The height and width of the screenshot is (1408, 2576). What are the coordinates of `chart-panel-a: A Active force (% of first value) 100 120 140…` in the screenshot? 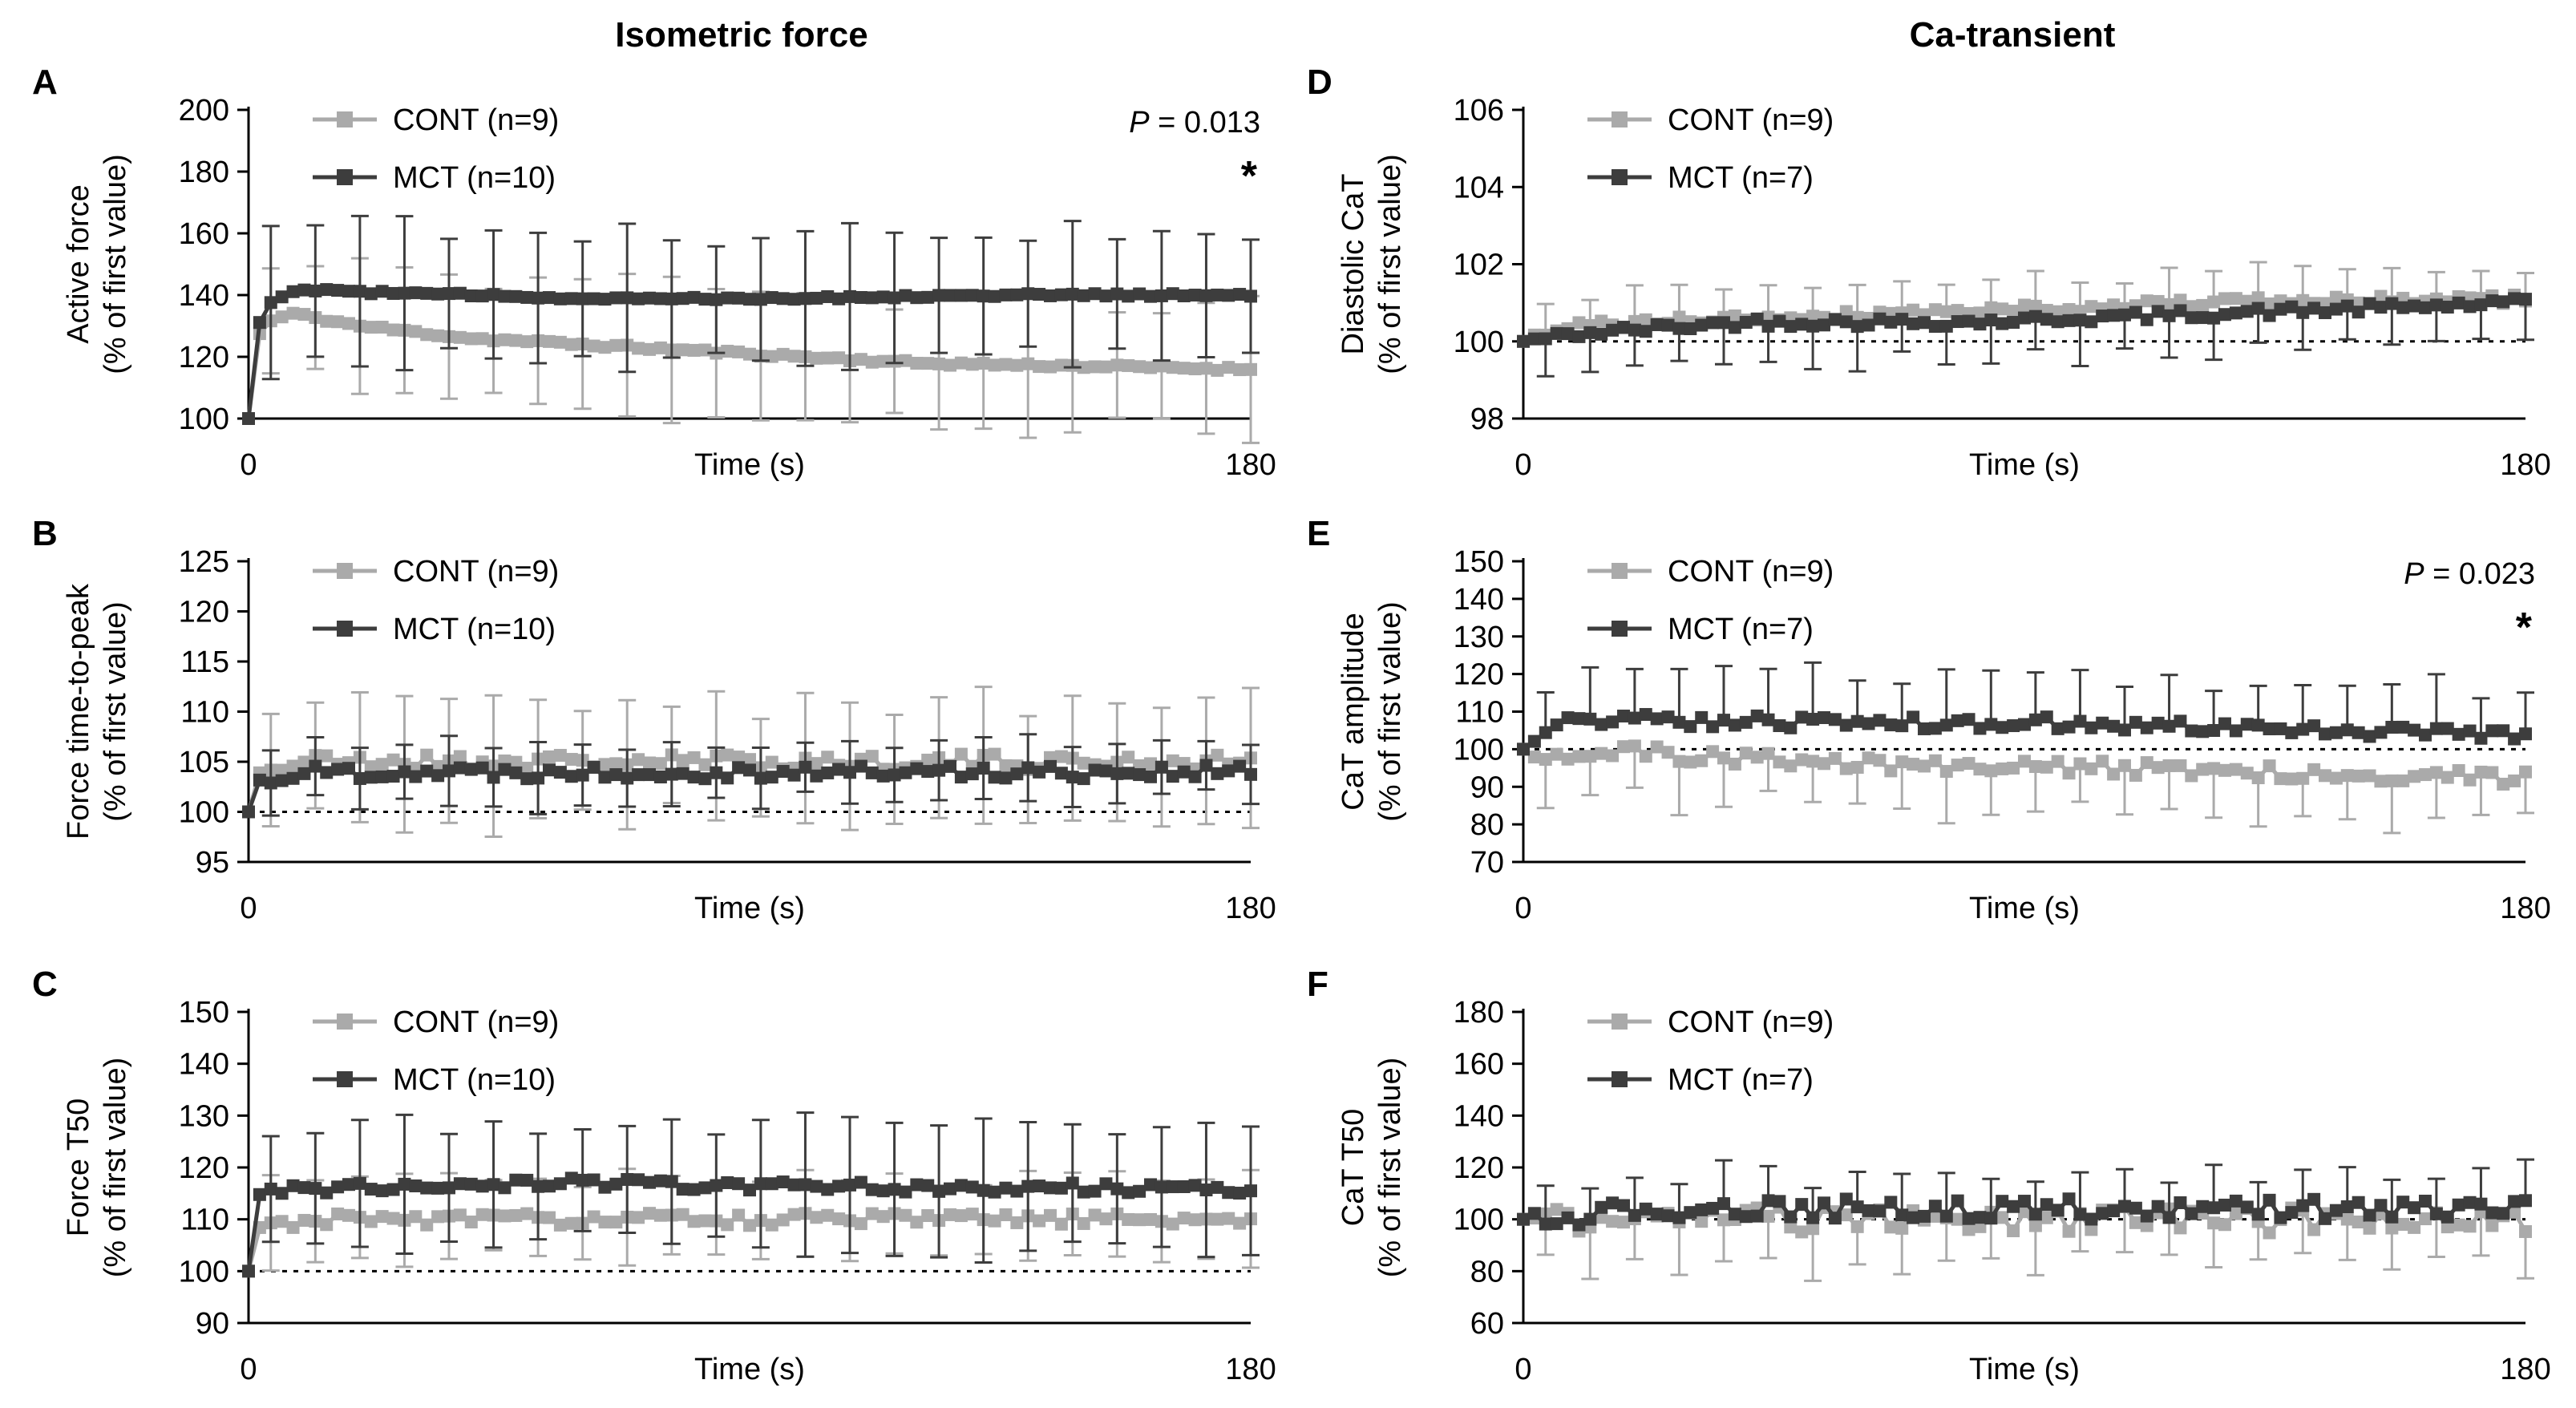 It's located at (654, 272).